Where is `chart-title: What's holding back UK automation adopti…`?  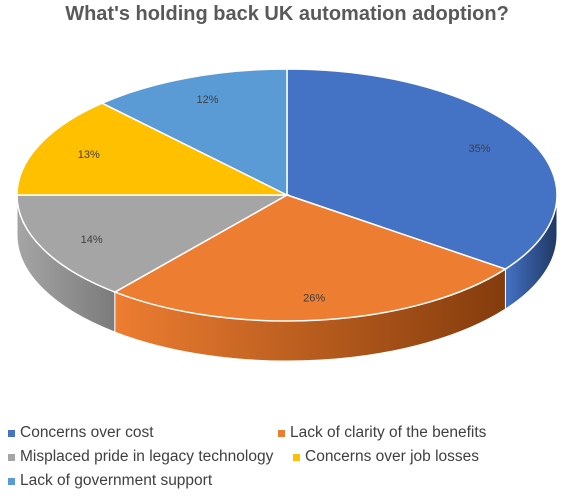
chart-title: What's holding back UK automation adopti… is located at coordinates (287, 14).